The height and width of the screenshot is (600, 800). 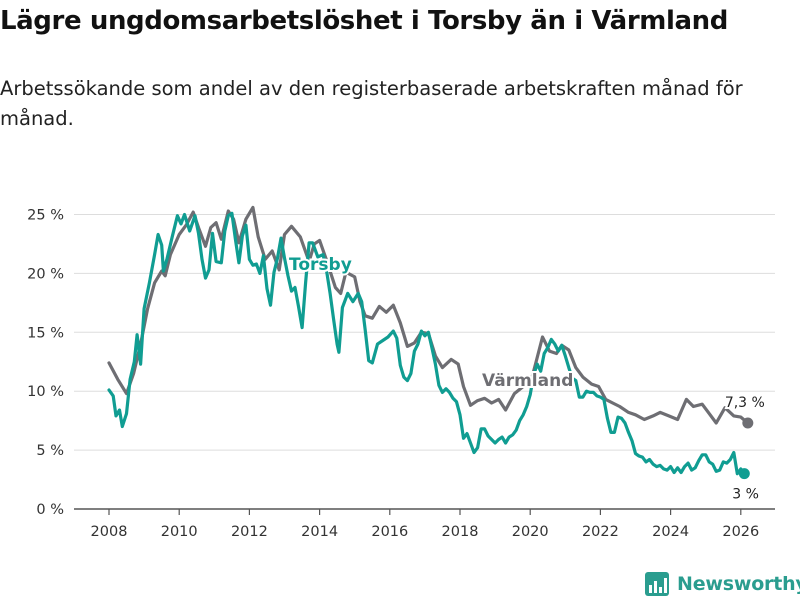 What do you see at coordinates (109, 532) in the screenshot?
I see `x-tick-label: 2008` at bounding box center [109, 532].